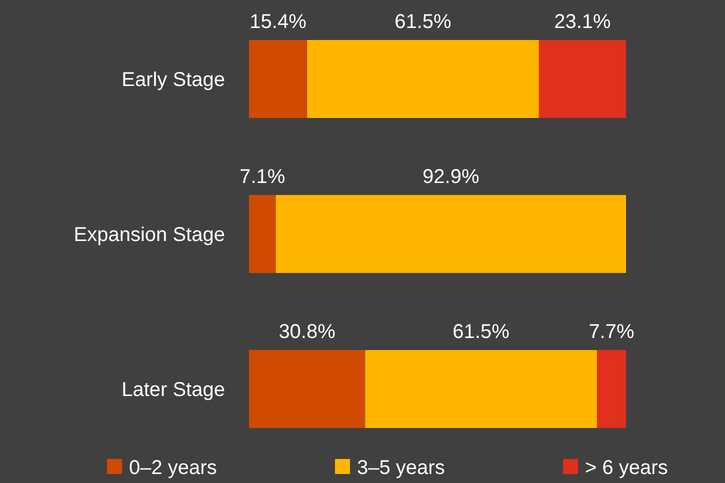 Image resolution: width=725 pixels, height=483 pixels. I want to click on data-label: 92.9%, so click(451, 177).